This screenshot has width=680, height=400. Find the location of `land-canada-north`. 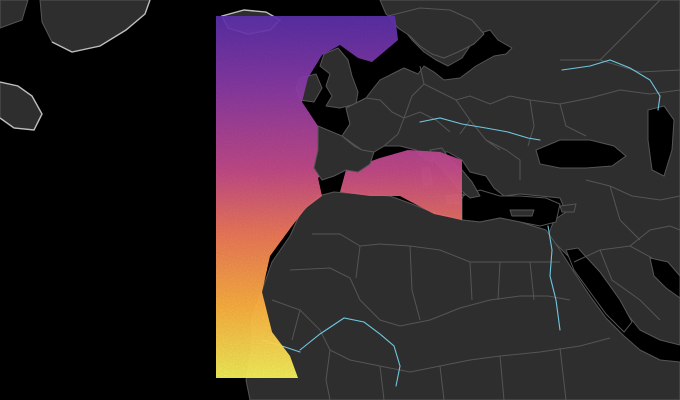

land-canada-north is located at coordinates (14, 14).